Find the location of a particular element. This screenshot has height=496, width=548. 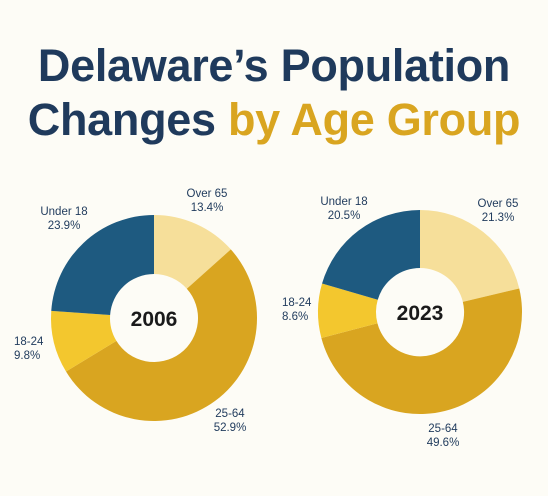

slice-label-25-64-2023: 25-64 49.6% is located at coordinates (443, 436).